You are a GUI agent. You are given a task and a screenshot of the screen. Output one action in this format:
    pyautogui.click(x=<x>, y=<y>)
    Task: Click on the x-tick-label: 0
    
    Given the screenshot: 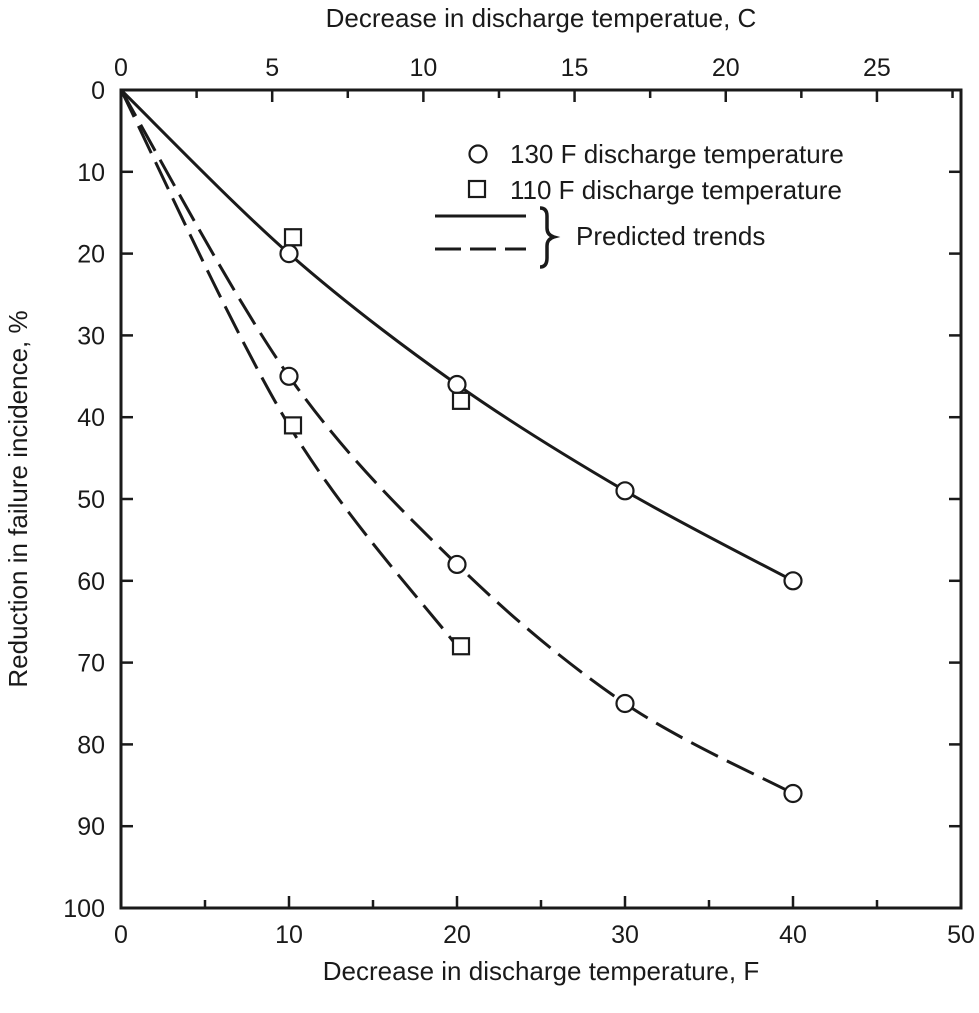 What is the action you would take?
    pyautogui.click(x=121, y=935)
    